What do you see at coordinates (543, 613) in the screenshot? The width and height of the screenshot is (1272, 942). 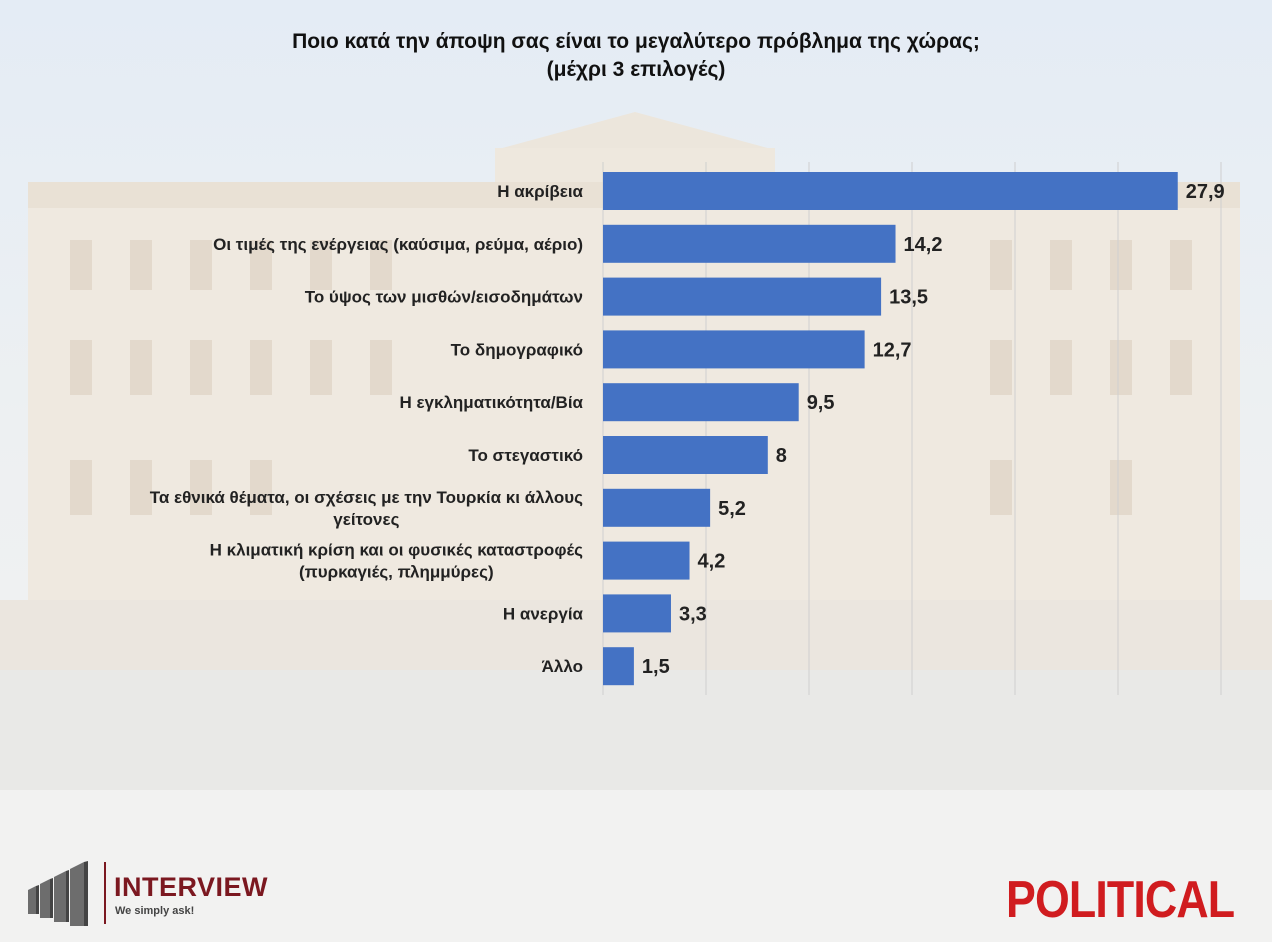 I see `category-label: Η ανεργία` at bounding box center [543, 613].